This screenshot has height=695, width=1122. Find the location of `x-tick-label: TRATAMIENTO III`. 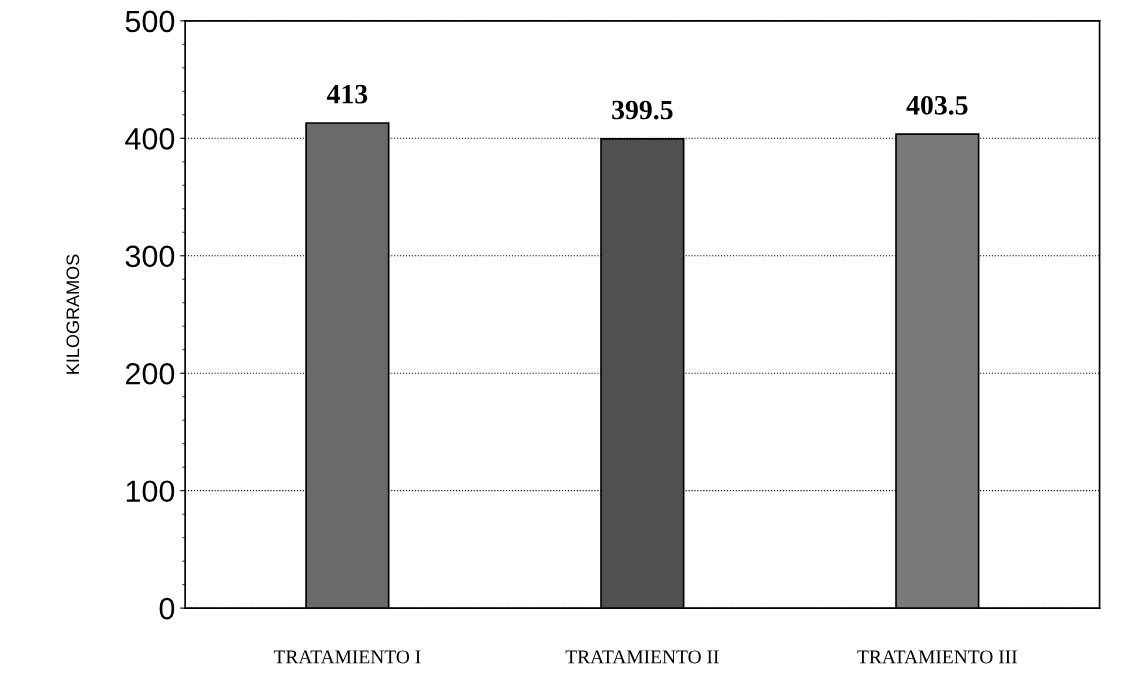

x-tick-label: TRATAMIENTO III is located at coordinates (937, 657).